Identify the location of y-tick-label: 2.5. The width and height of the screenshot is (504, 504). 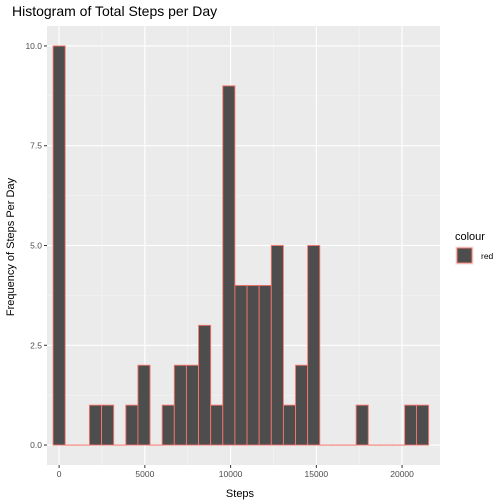
(36, 345).